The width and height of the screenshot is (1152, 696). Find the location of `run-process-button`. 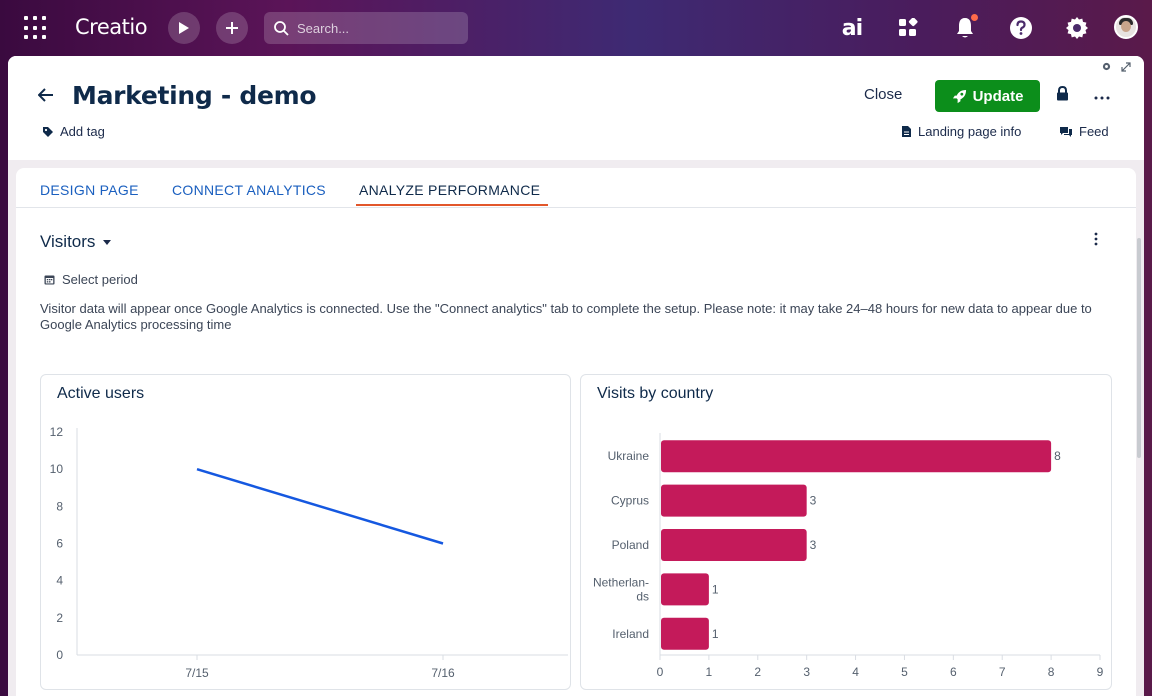

run-process-button is located at coordinates (184, 28).